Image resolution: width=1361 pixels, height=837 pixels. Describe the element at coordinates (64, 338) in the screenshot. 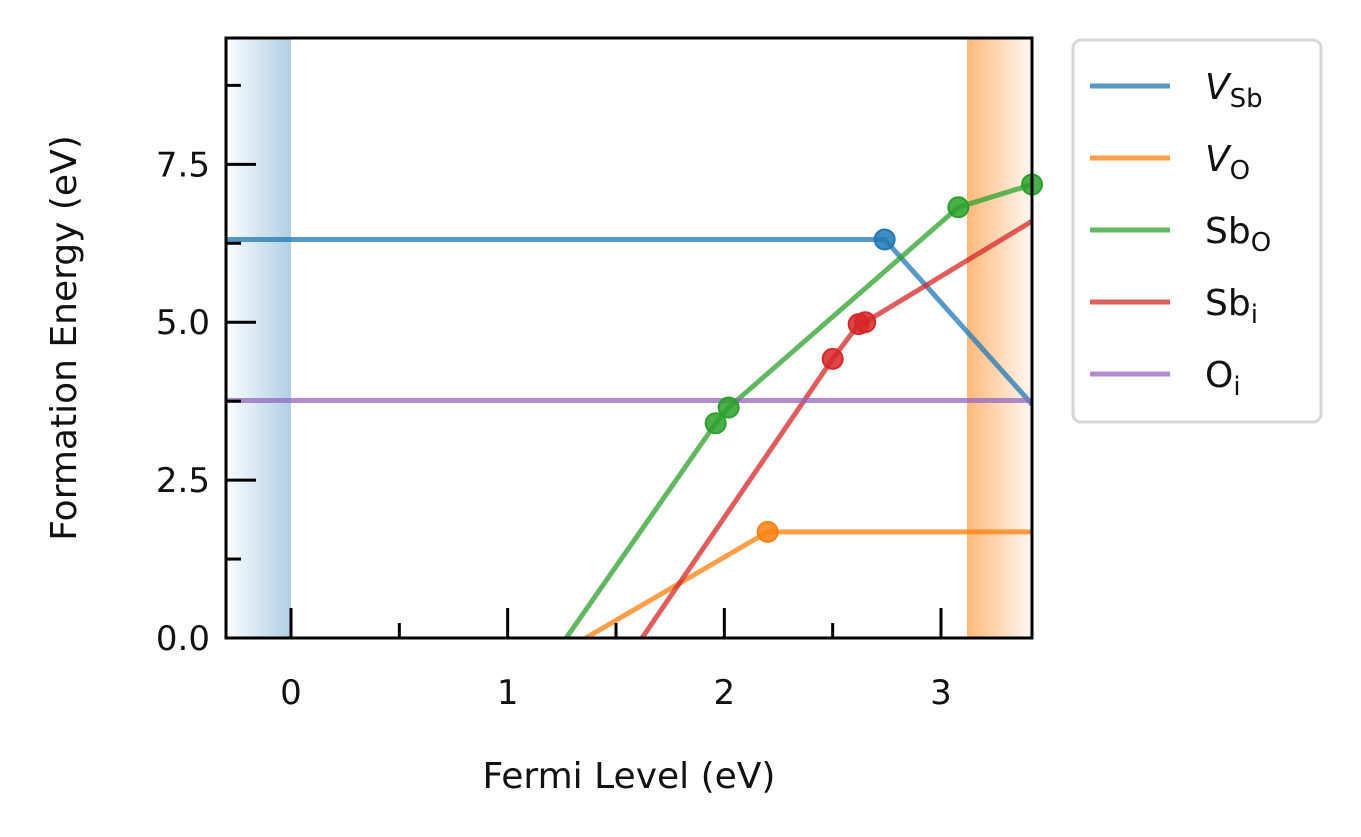

I see `y-axis-label: Formation Energy (eV)` at that location.